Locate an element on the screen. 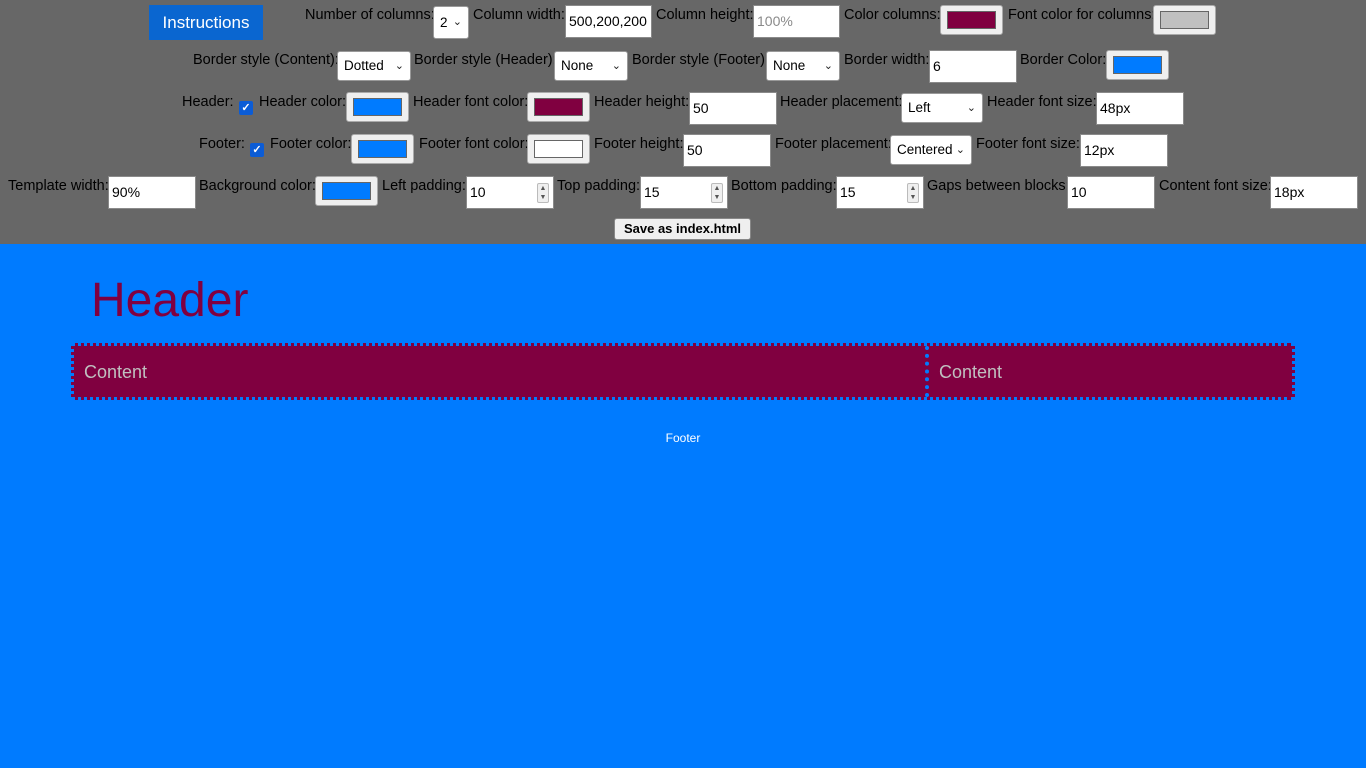  column-width-label: Column width: is located at coordinates (519, 15).